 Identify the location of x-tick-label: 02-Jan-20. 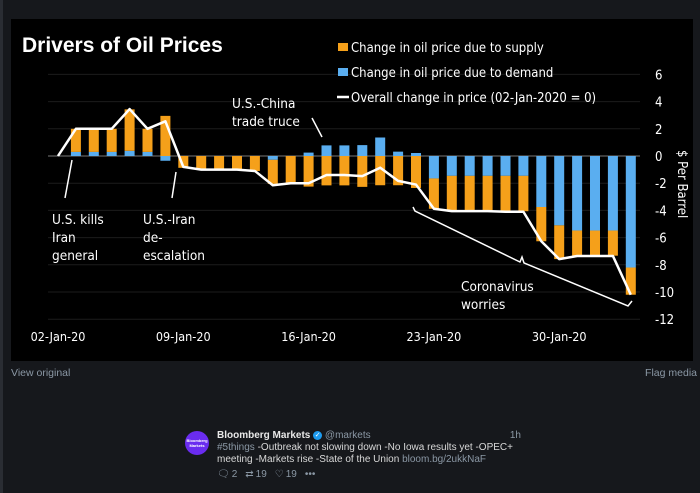
(58, 336).